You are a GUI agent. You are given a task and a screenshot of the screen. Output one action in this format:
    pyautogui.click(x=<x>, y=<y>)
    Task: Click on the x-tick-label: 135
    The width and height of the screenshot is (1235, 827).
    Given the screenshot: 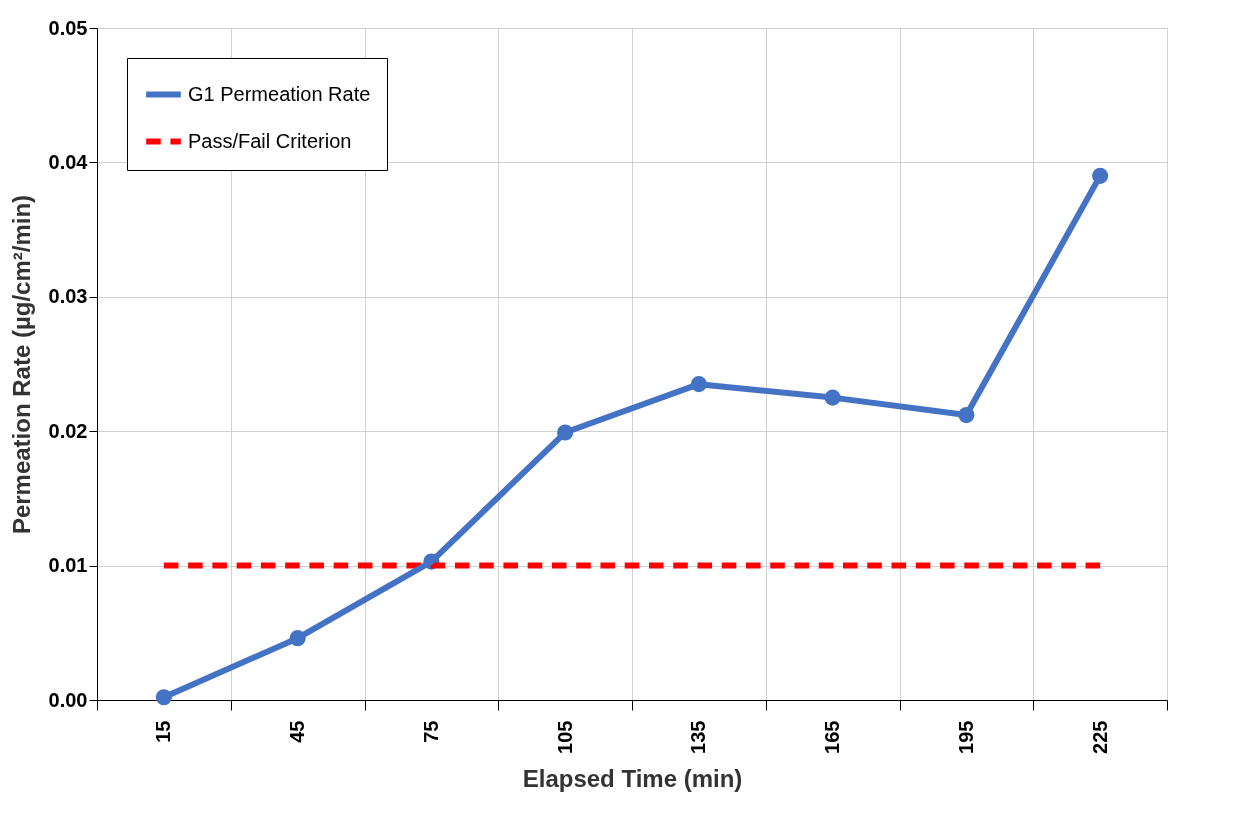 What is the action you would take?
    pyautogui.click(x=698, y=737)
    